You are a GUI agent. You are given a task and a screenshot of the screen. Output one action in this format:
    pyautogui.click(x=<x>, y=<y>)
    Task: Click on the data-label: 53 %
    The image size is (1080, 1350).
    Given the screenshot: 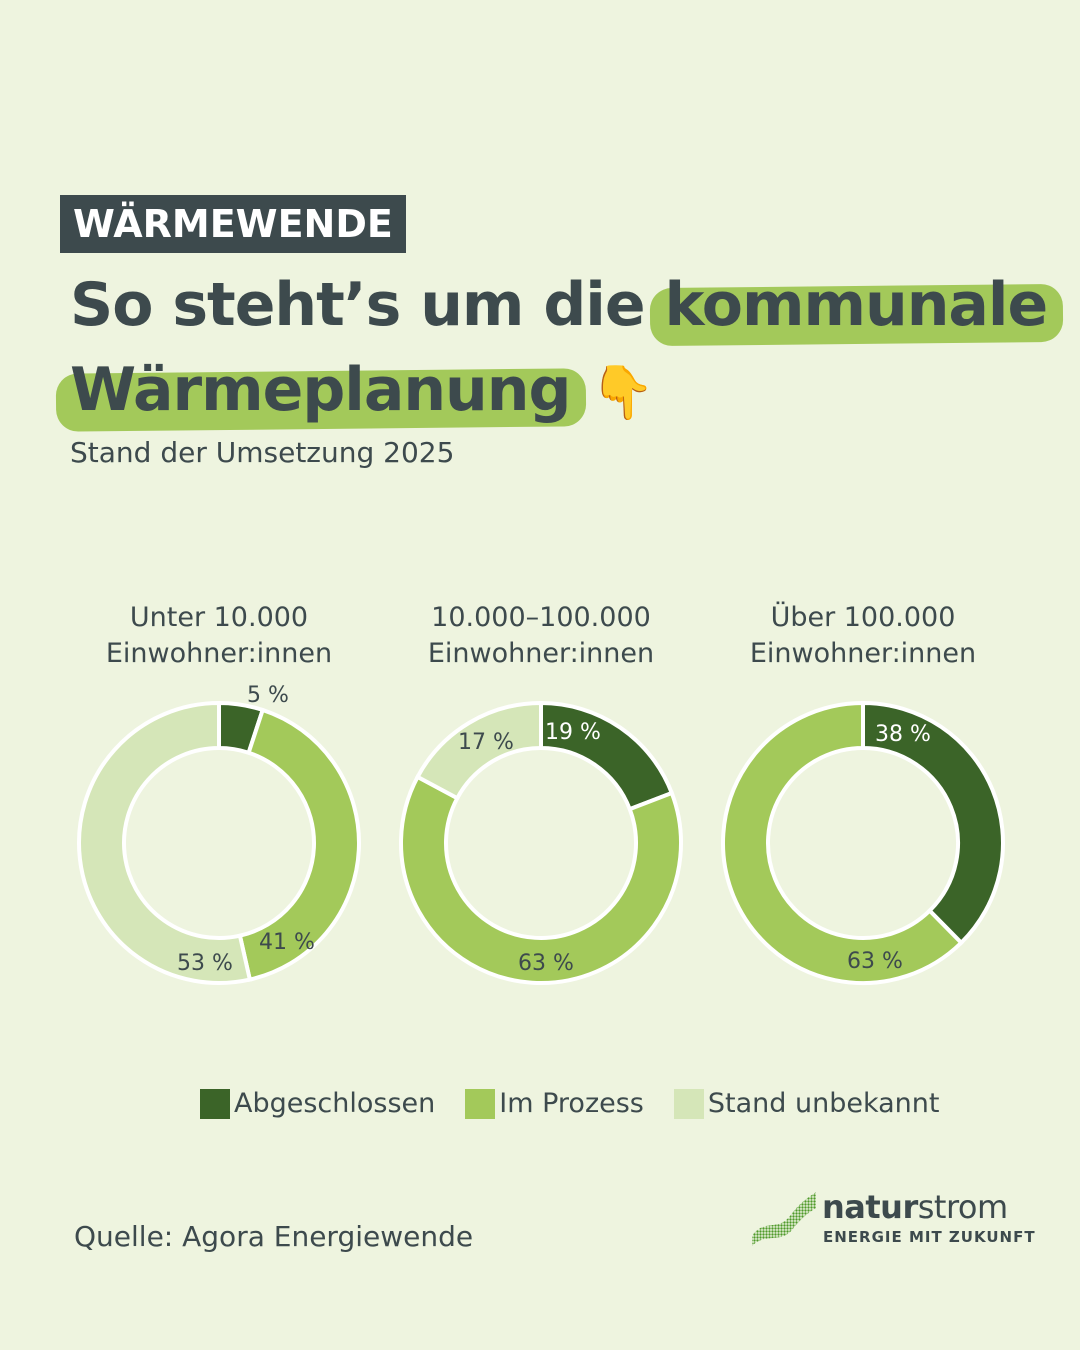 What is the action you would take?
    pyautogui.click(x=205, y=963)
    